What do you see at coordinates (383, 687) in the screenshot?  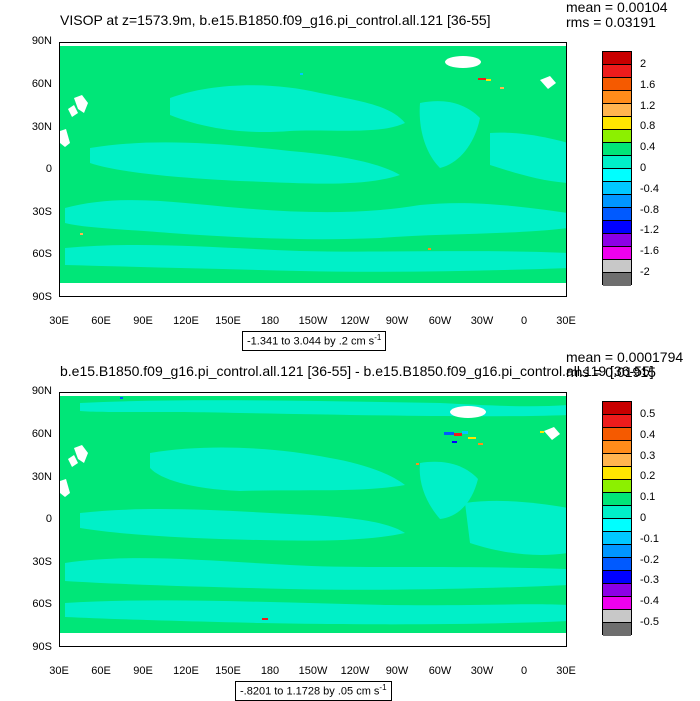 I see `bottom-range-unit-exponent: -1` at bounding box center [383, 687].